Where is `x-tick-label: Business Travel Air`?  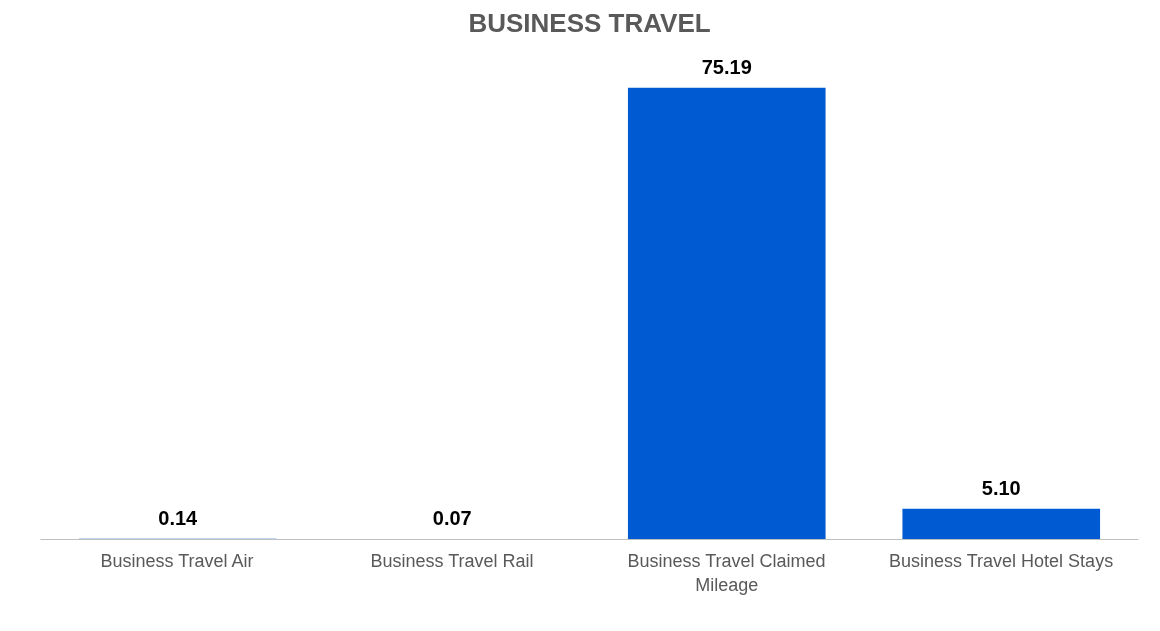
x-tick-label: Business Travel Air is located at coordinates (177, 560).